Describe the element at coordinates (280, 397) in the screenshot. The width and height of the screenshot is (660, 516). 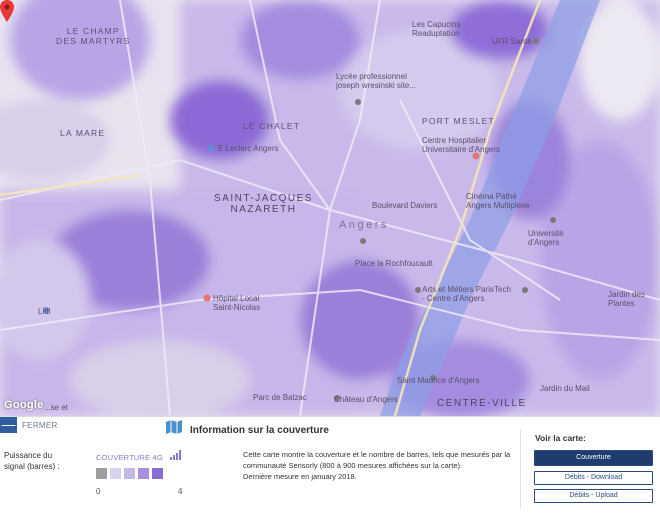
I see `poi-parc-balzac: Parc de Balzac` at that location.